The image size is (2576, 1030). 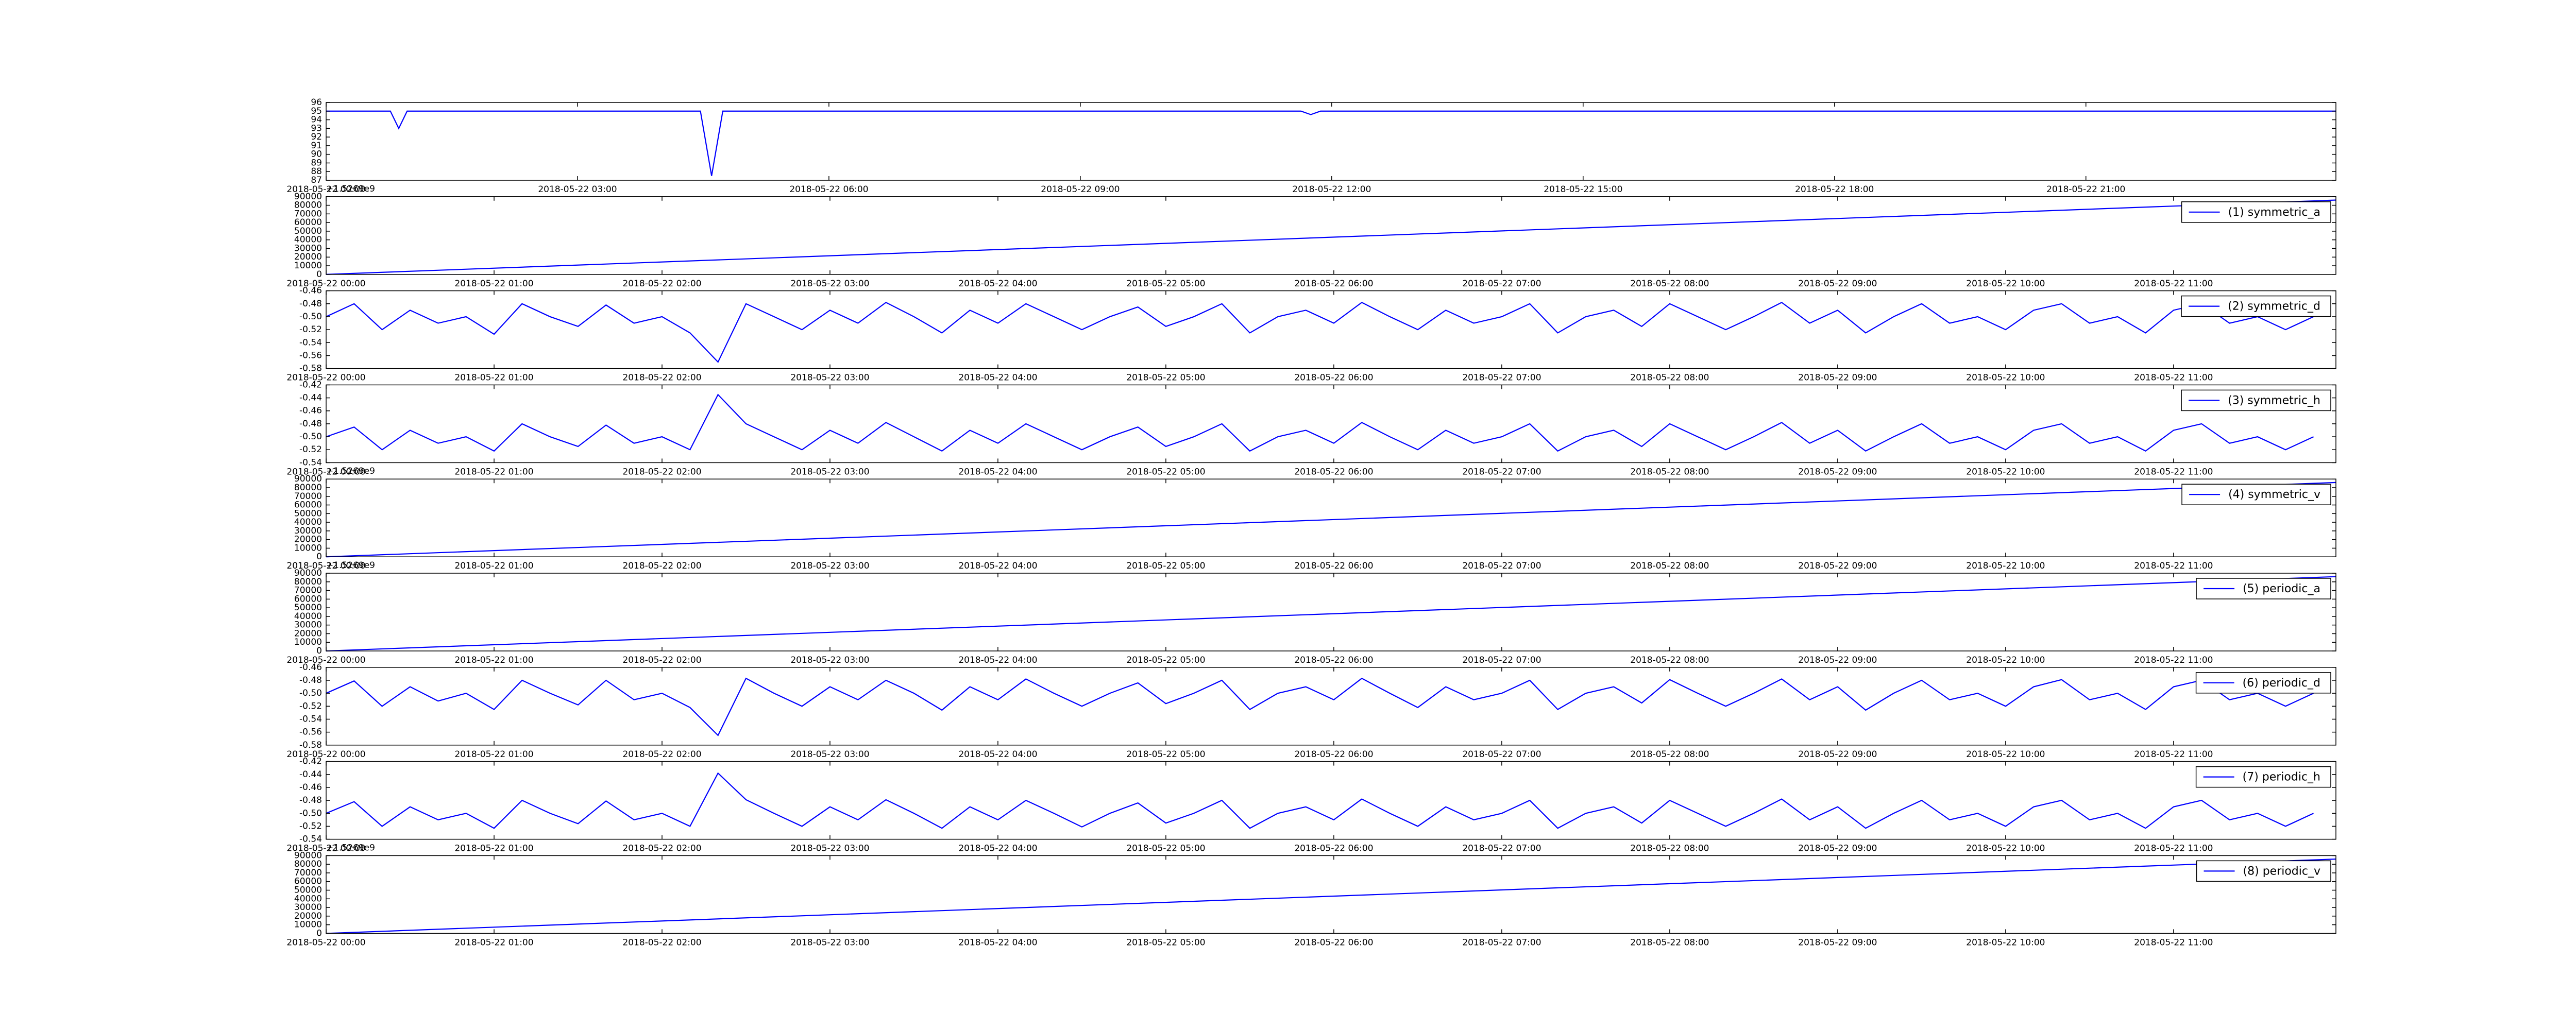 What do you see at coordinates (310, 774) in the screenshot?
I see `y-tick-label: -0.44` at bounding box center [310, 774].